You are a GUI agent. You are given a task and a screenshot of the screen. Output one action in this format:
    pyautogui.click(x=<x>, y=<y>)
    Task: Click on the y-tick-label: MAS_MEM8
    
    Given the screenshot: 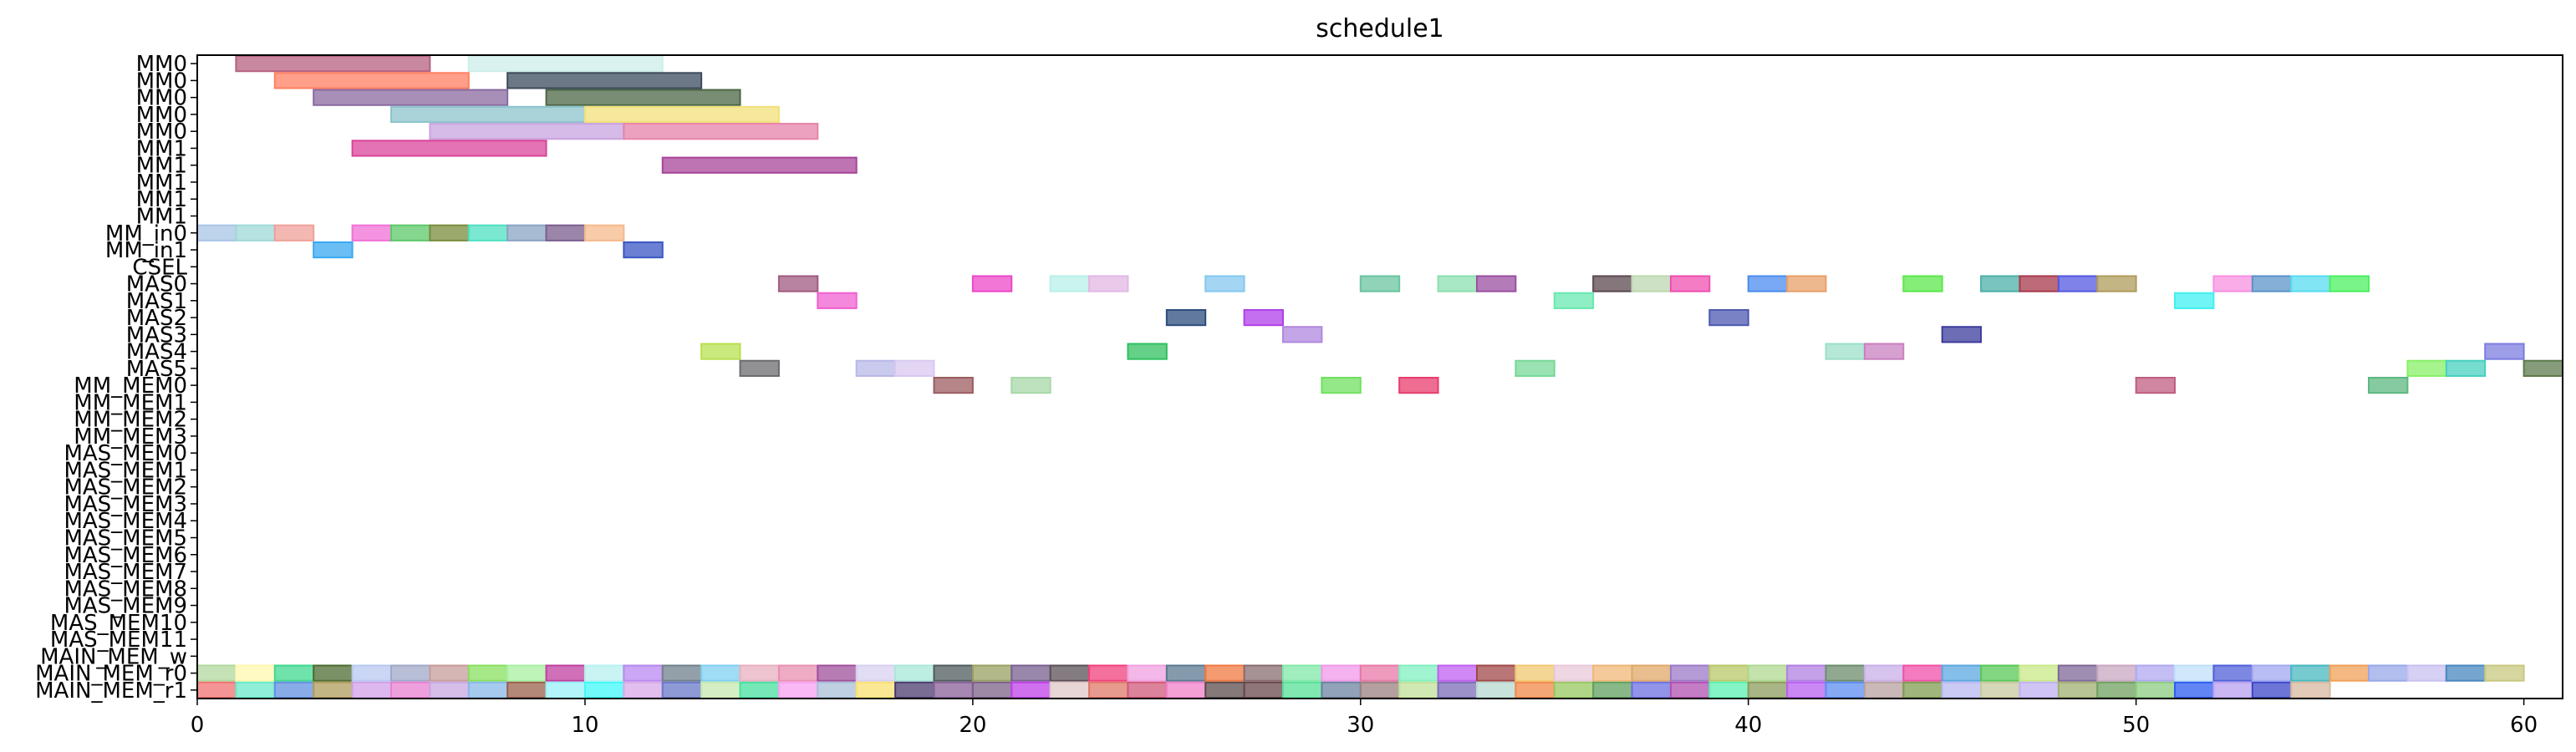 What is the action you would take?
    pyautogui.click(x=125, y=590)
    